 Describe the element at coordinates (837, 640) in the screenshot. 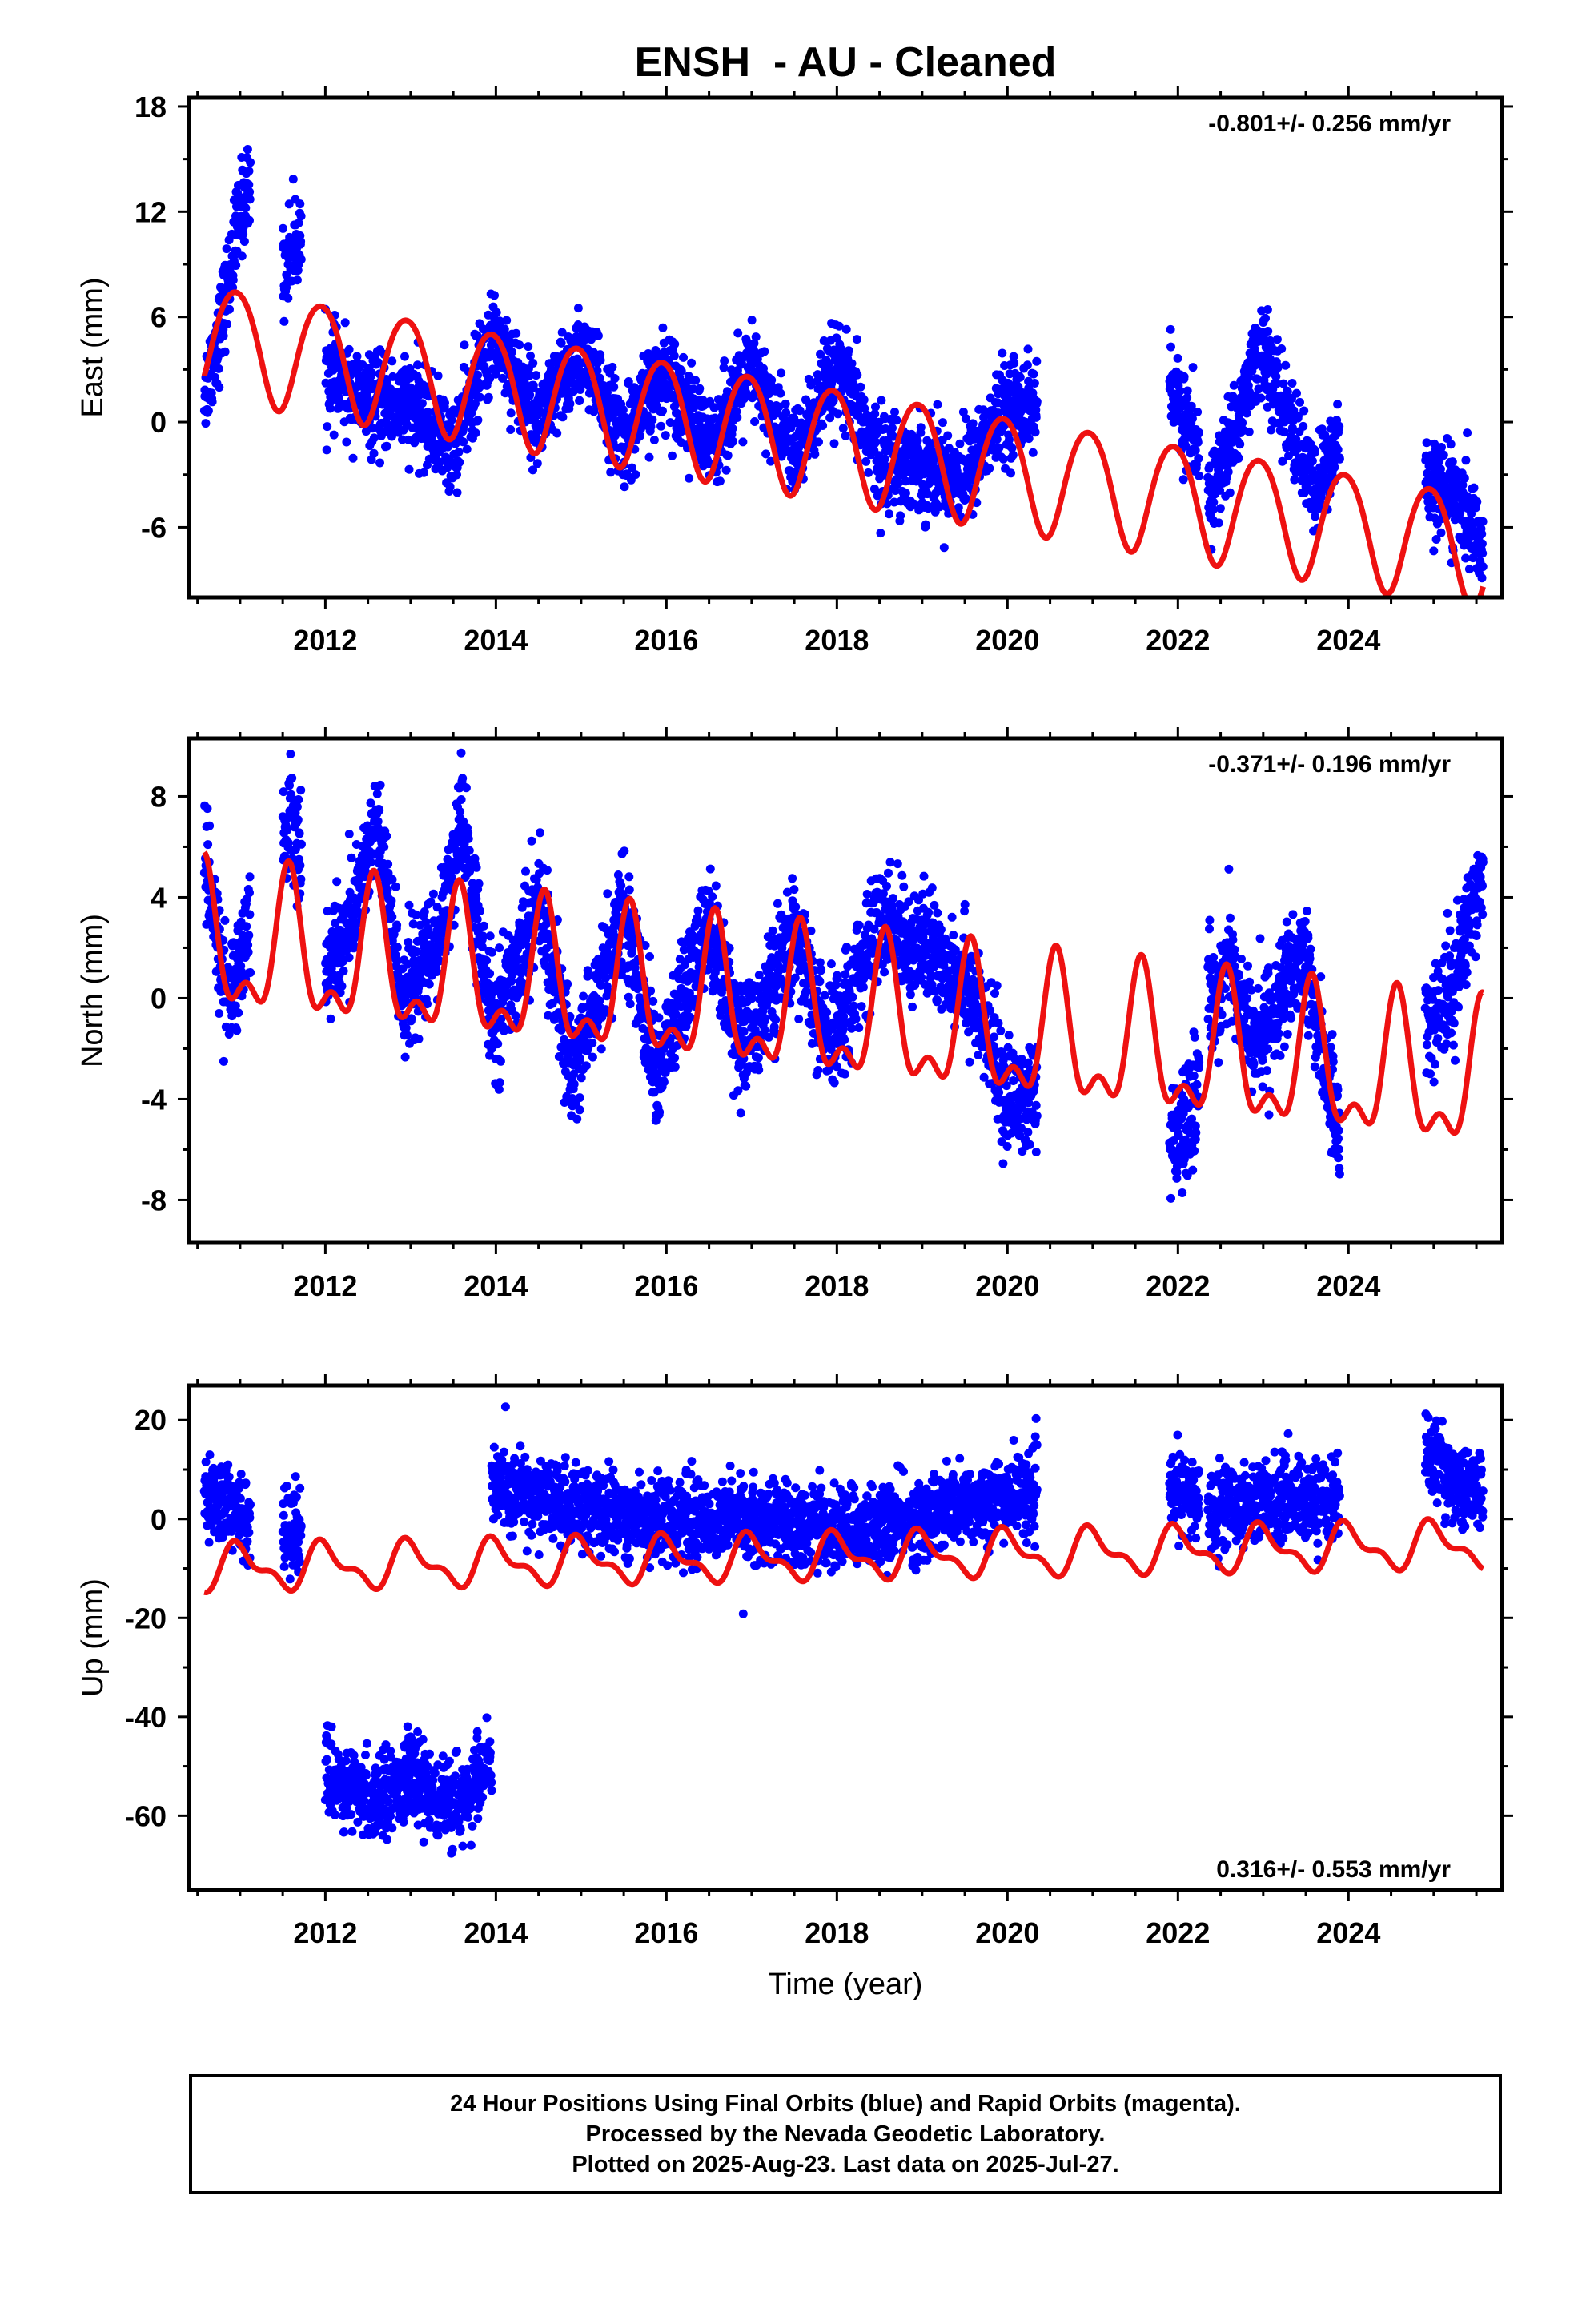

I see `x-tick-label: 2018` at that location.